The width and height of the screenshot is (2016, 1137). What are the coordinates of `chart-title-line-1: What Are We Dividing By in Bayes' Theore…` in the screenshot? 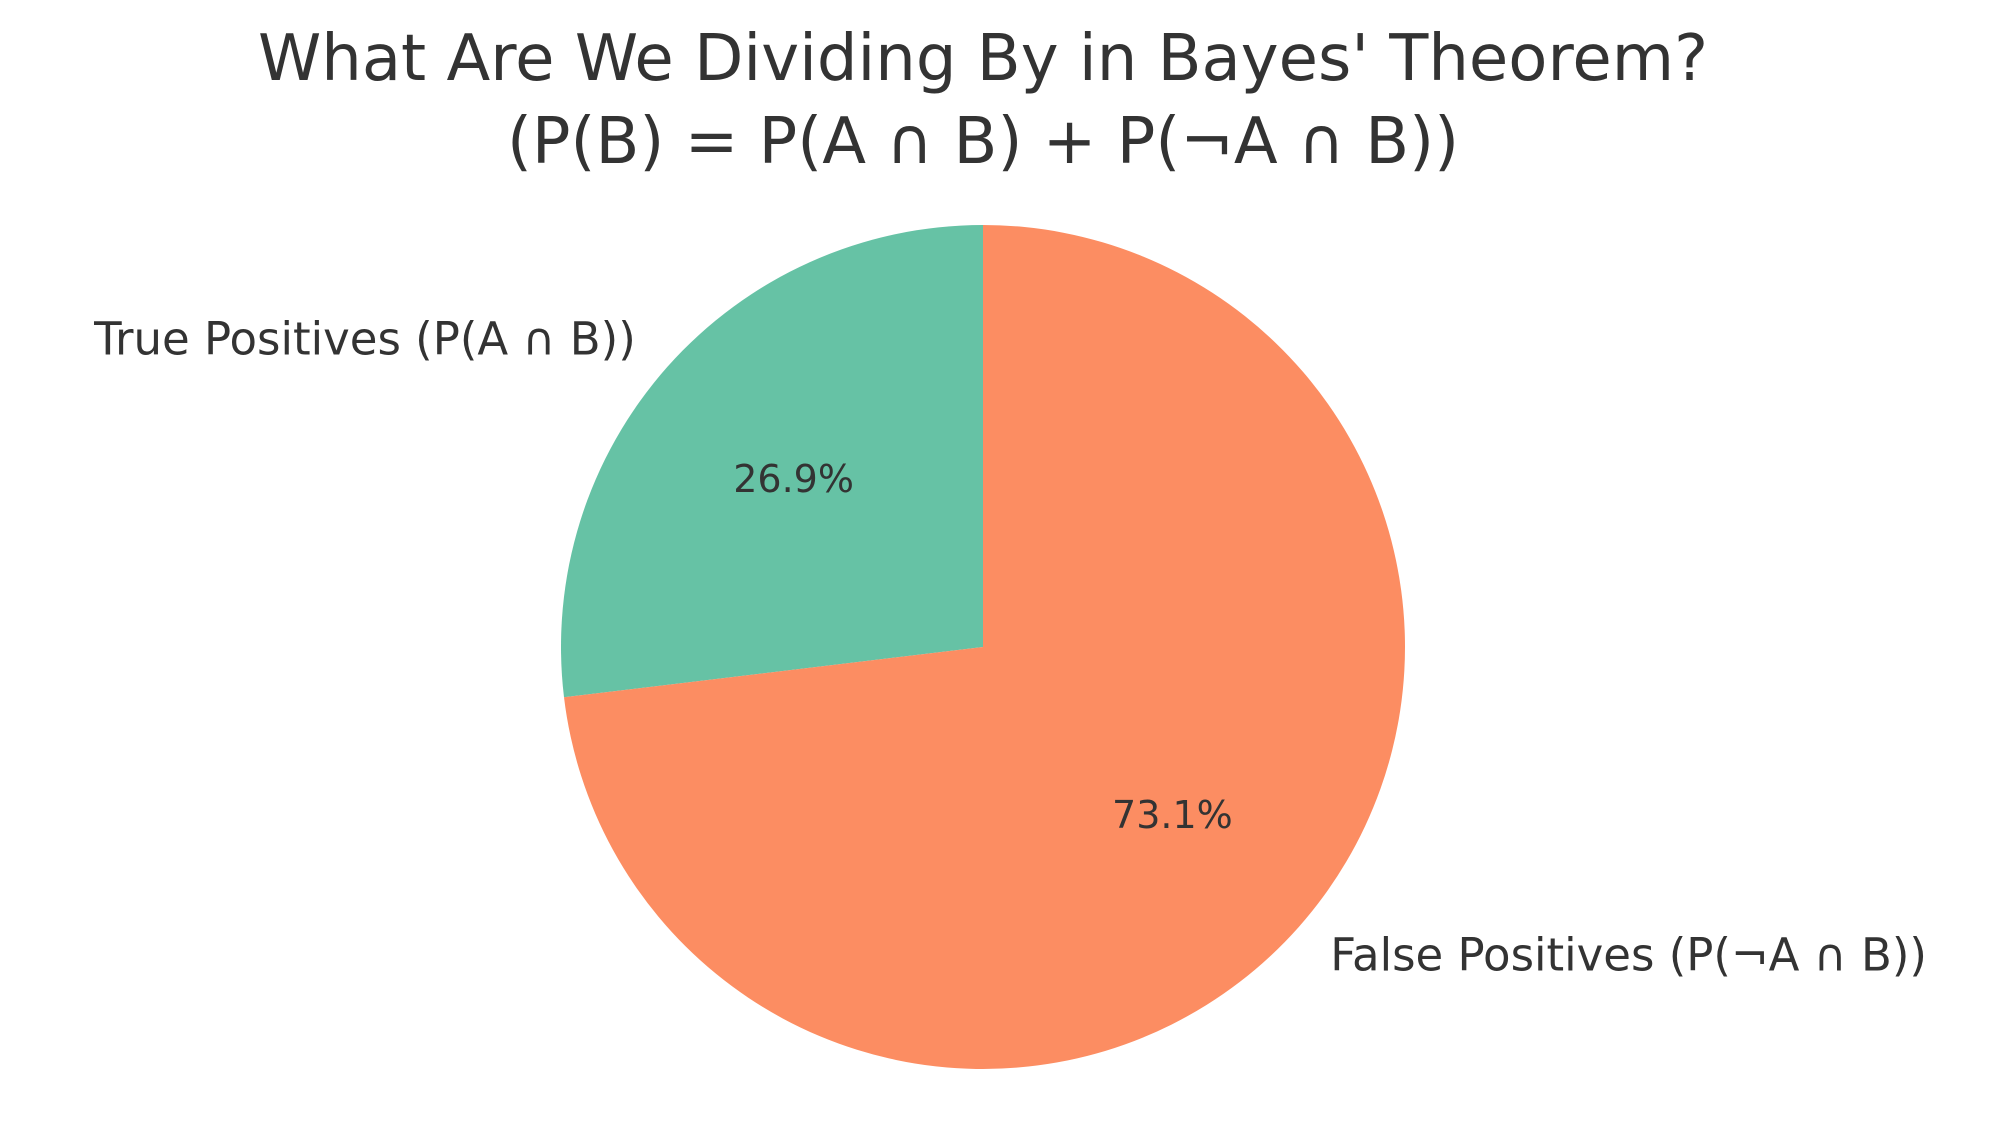 It's located at (983, 59).